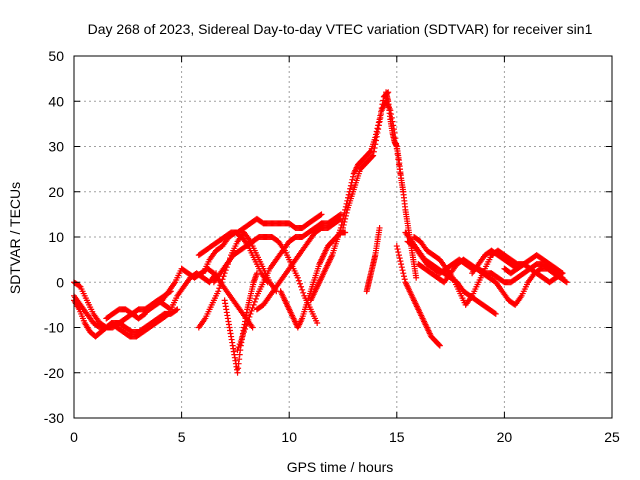  I want to click on y-tick-label: 0, so click(60, 282).